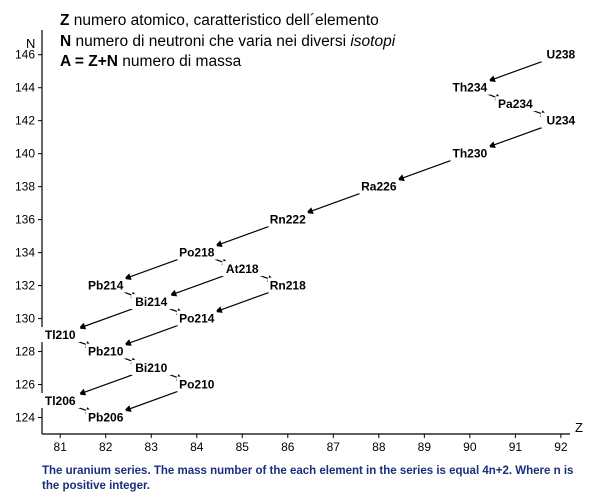 This screenshot has height=499, width=590. Describe the element at coordinates (61, 447) in the screenshot. I see `x-tick-label: 81` at that location.